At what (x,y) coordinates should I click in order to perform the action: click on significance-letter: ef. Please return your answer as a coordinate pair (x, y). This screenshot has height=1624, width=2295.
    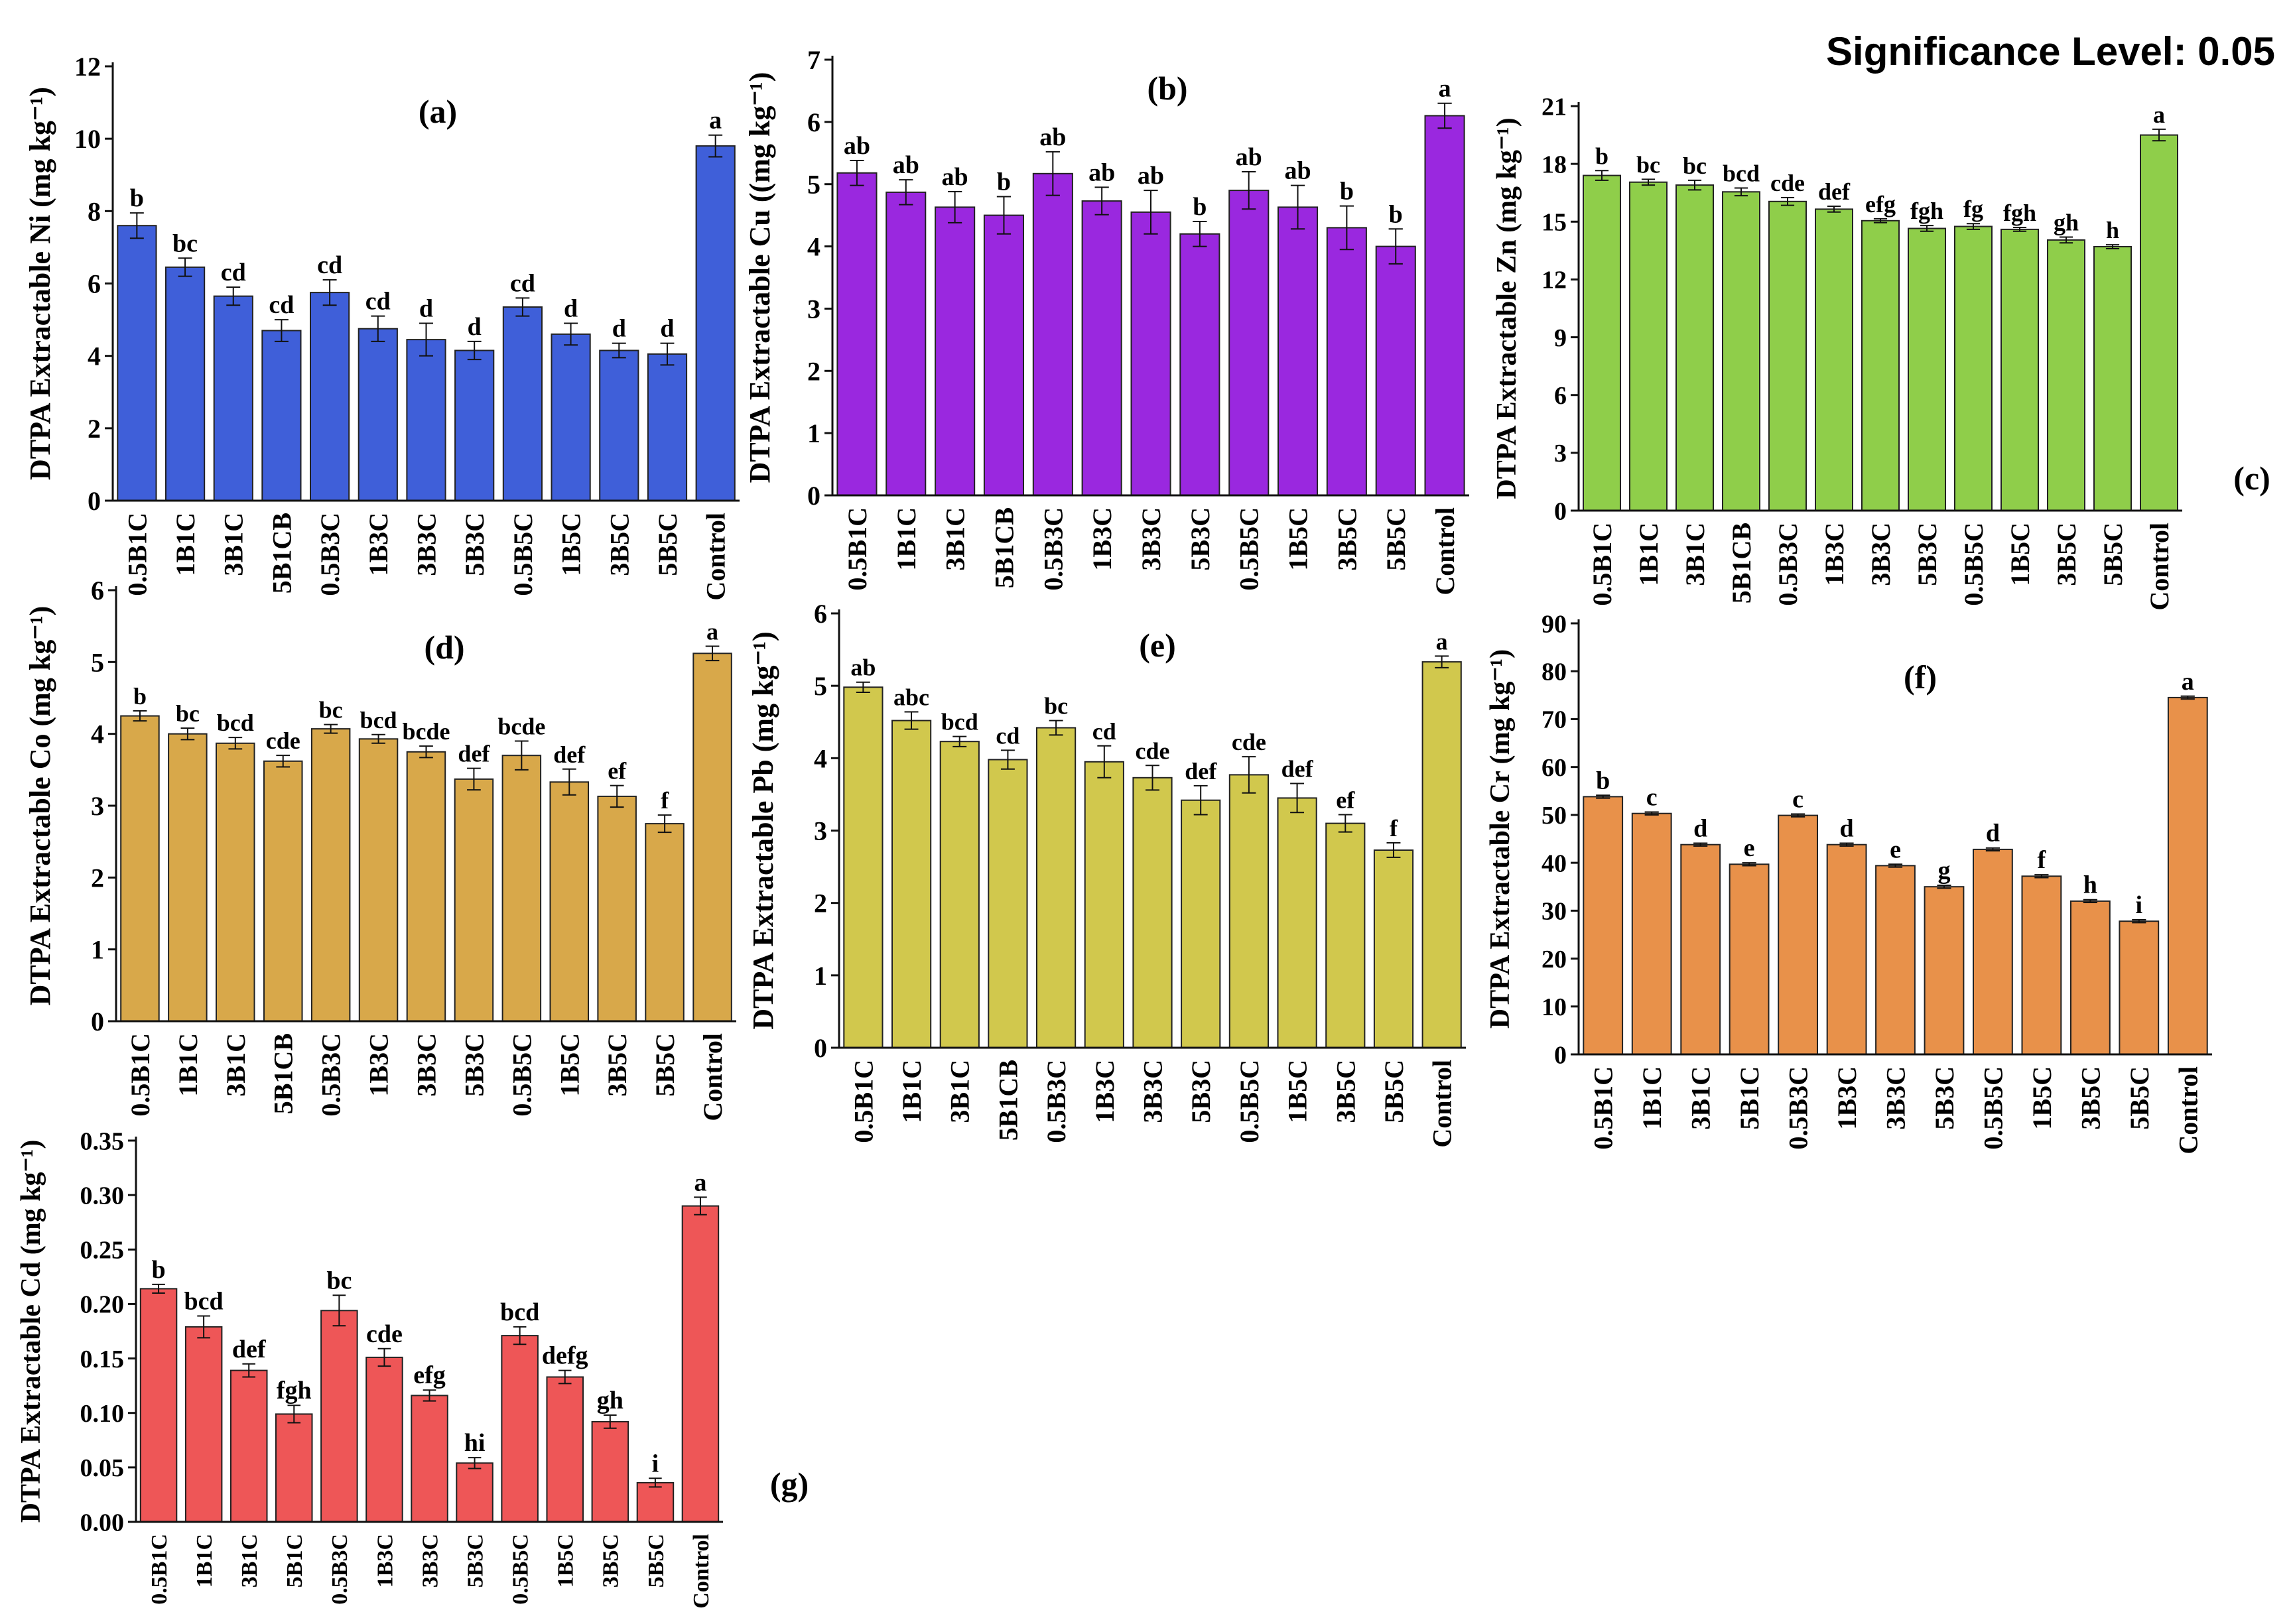
    Looking at the image, I should click on (1345, 800).